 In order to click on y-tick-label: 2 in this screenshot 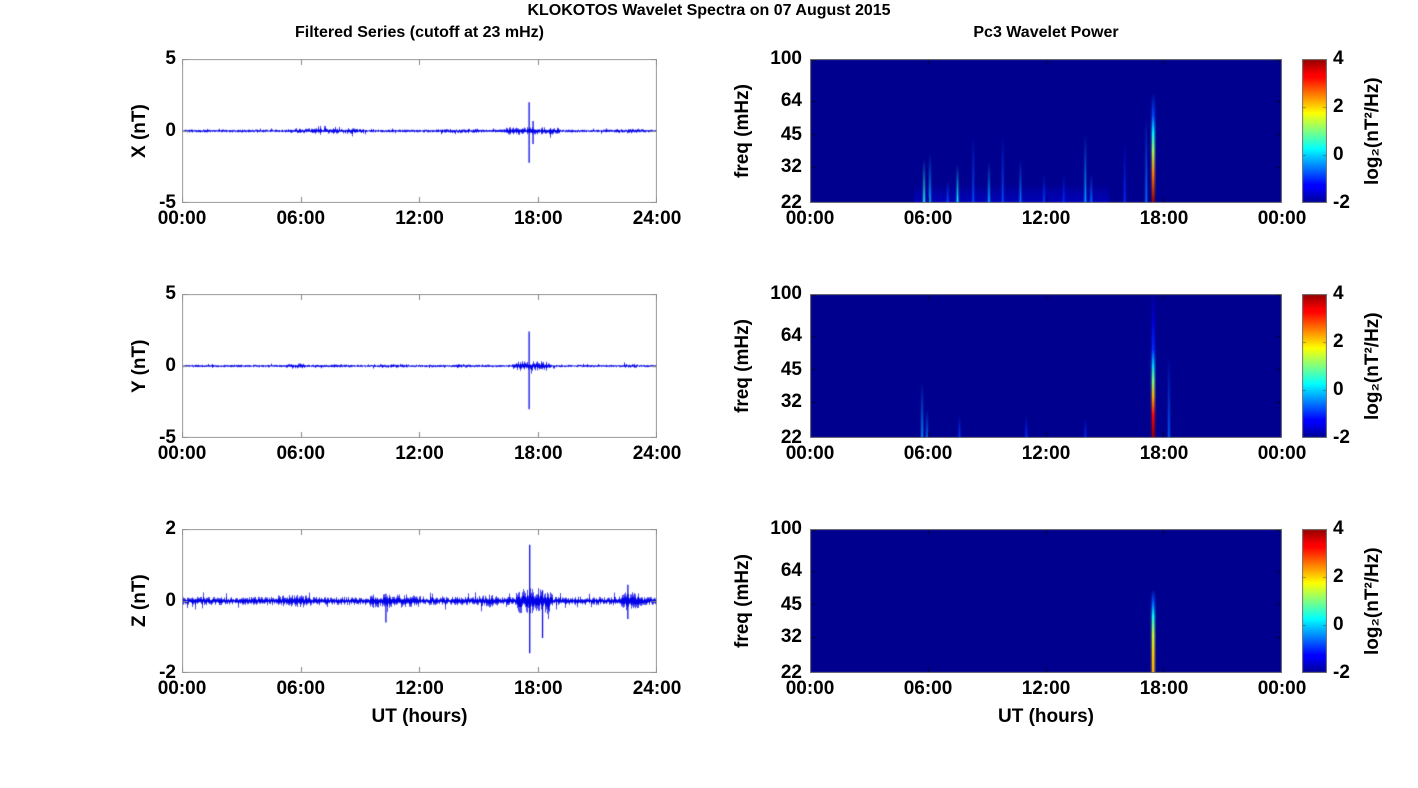, I will do `click(170, 528)`.